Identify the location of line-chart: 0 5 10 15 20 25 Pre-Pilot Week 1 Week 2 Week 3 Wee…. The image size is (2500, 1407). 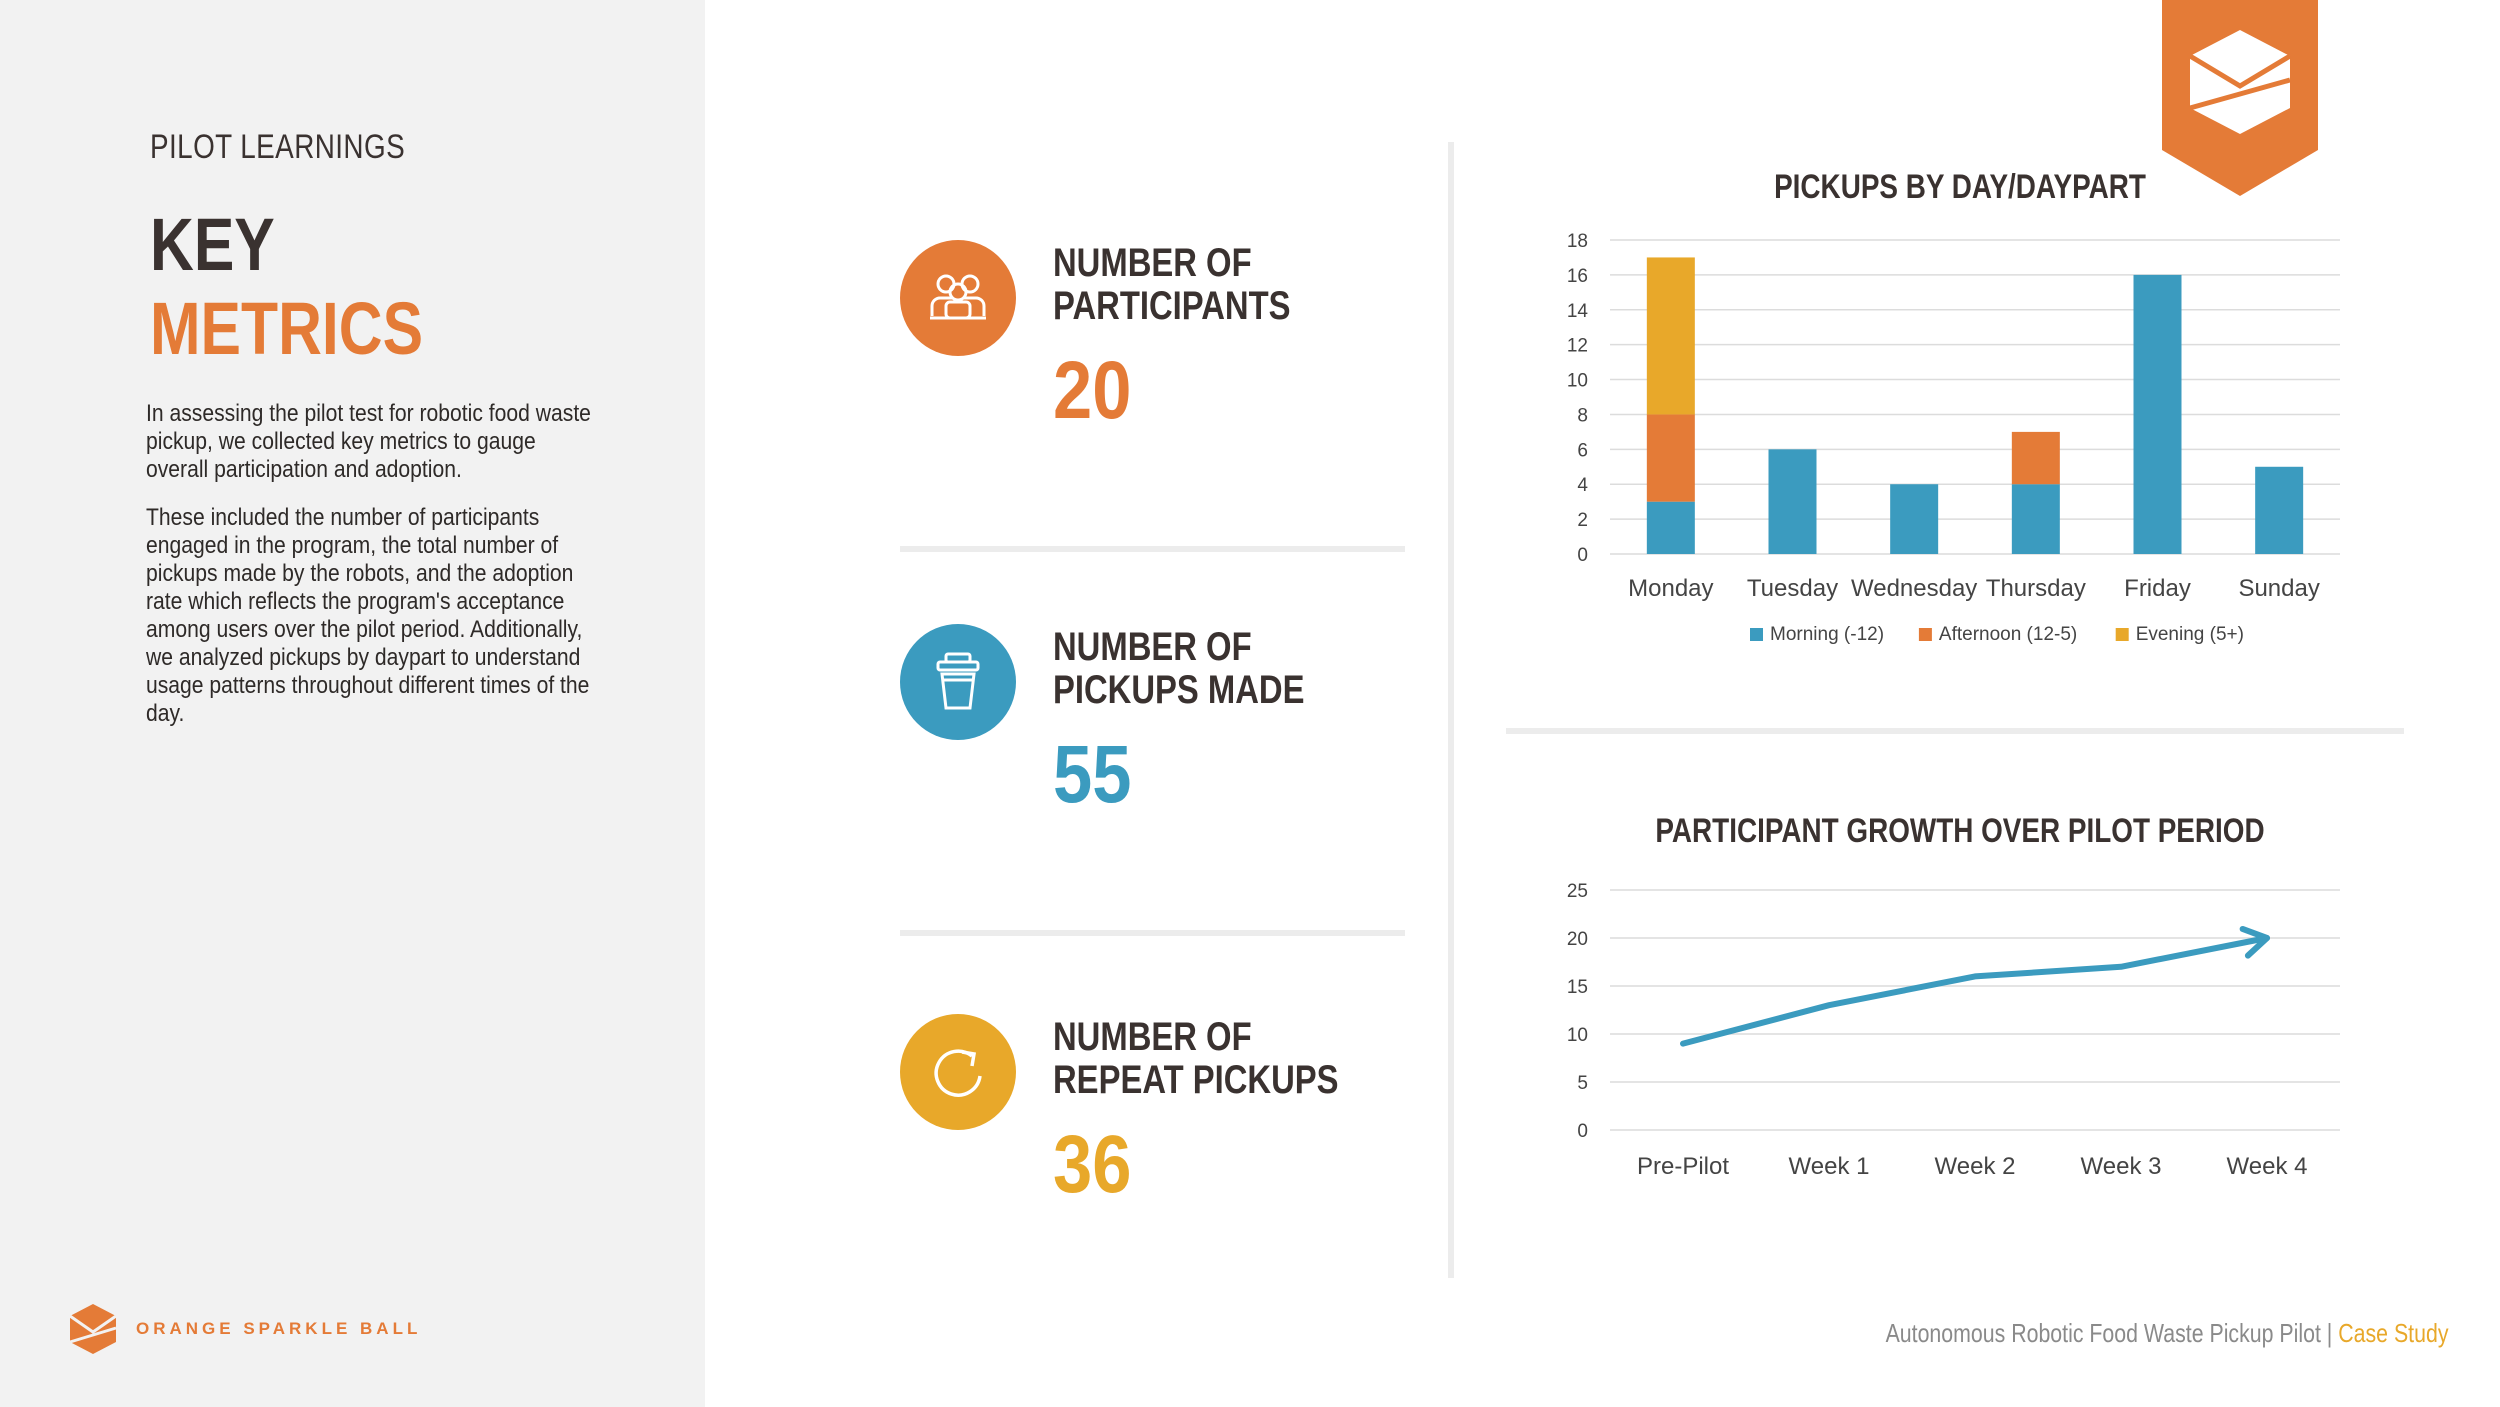
(1953, 1030).